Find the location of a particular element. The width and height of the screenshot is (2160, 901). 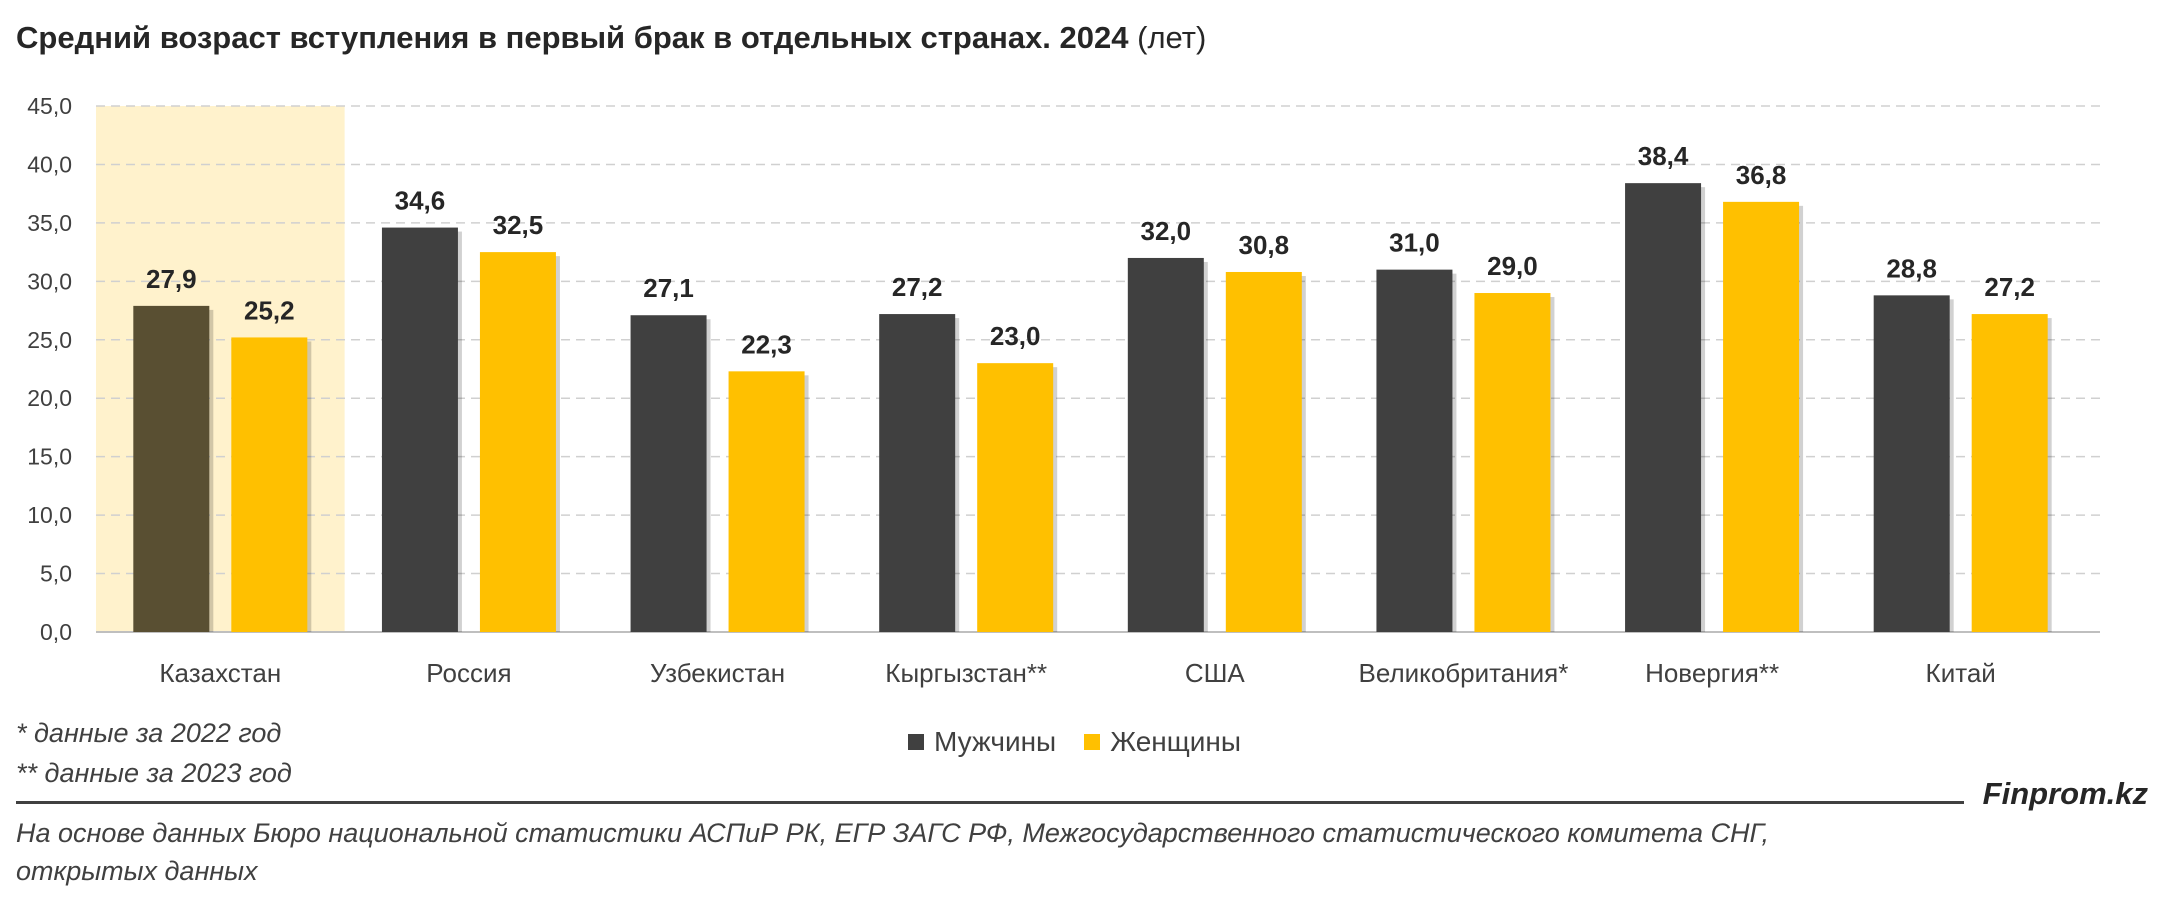

data-label-women: 29,0 is located at coordinates (1512, 266).